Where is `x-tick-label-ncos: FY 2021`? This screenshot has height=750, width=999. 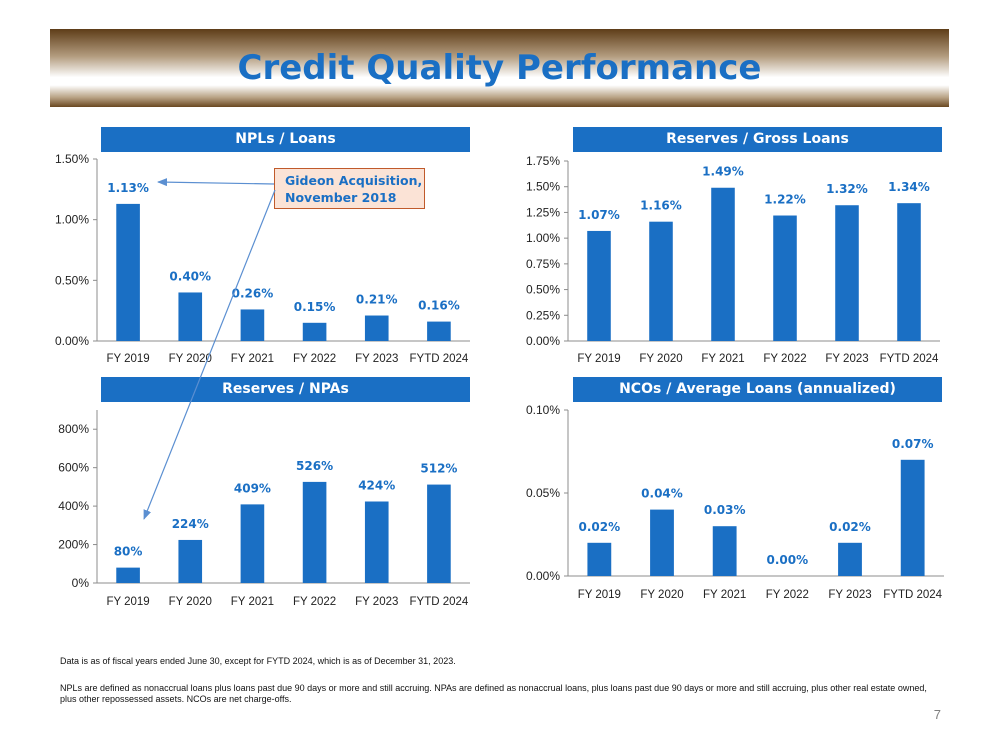 x-tick-label-ncos: FY 2021 is located at coordinates (724, 595).